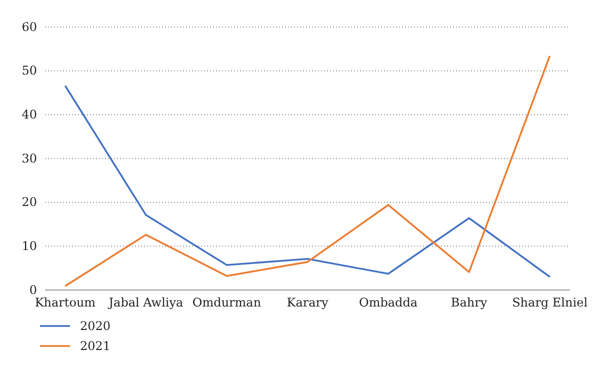 Image resolution: width=600 pixels, height=368 pixels. I want to click on x-tick-label: Ombadda, so click(388, 303).